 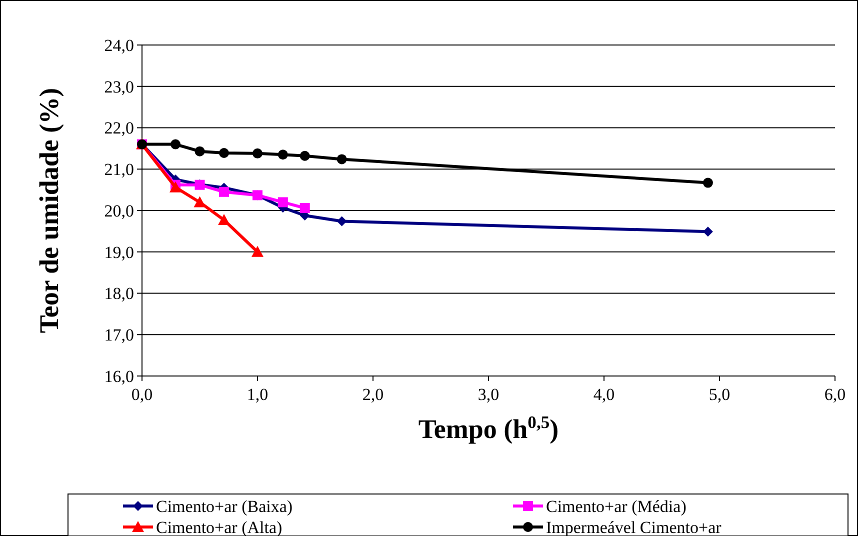 I want to click on y-tick-label: 17,0, so click(x=119, y=335).